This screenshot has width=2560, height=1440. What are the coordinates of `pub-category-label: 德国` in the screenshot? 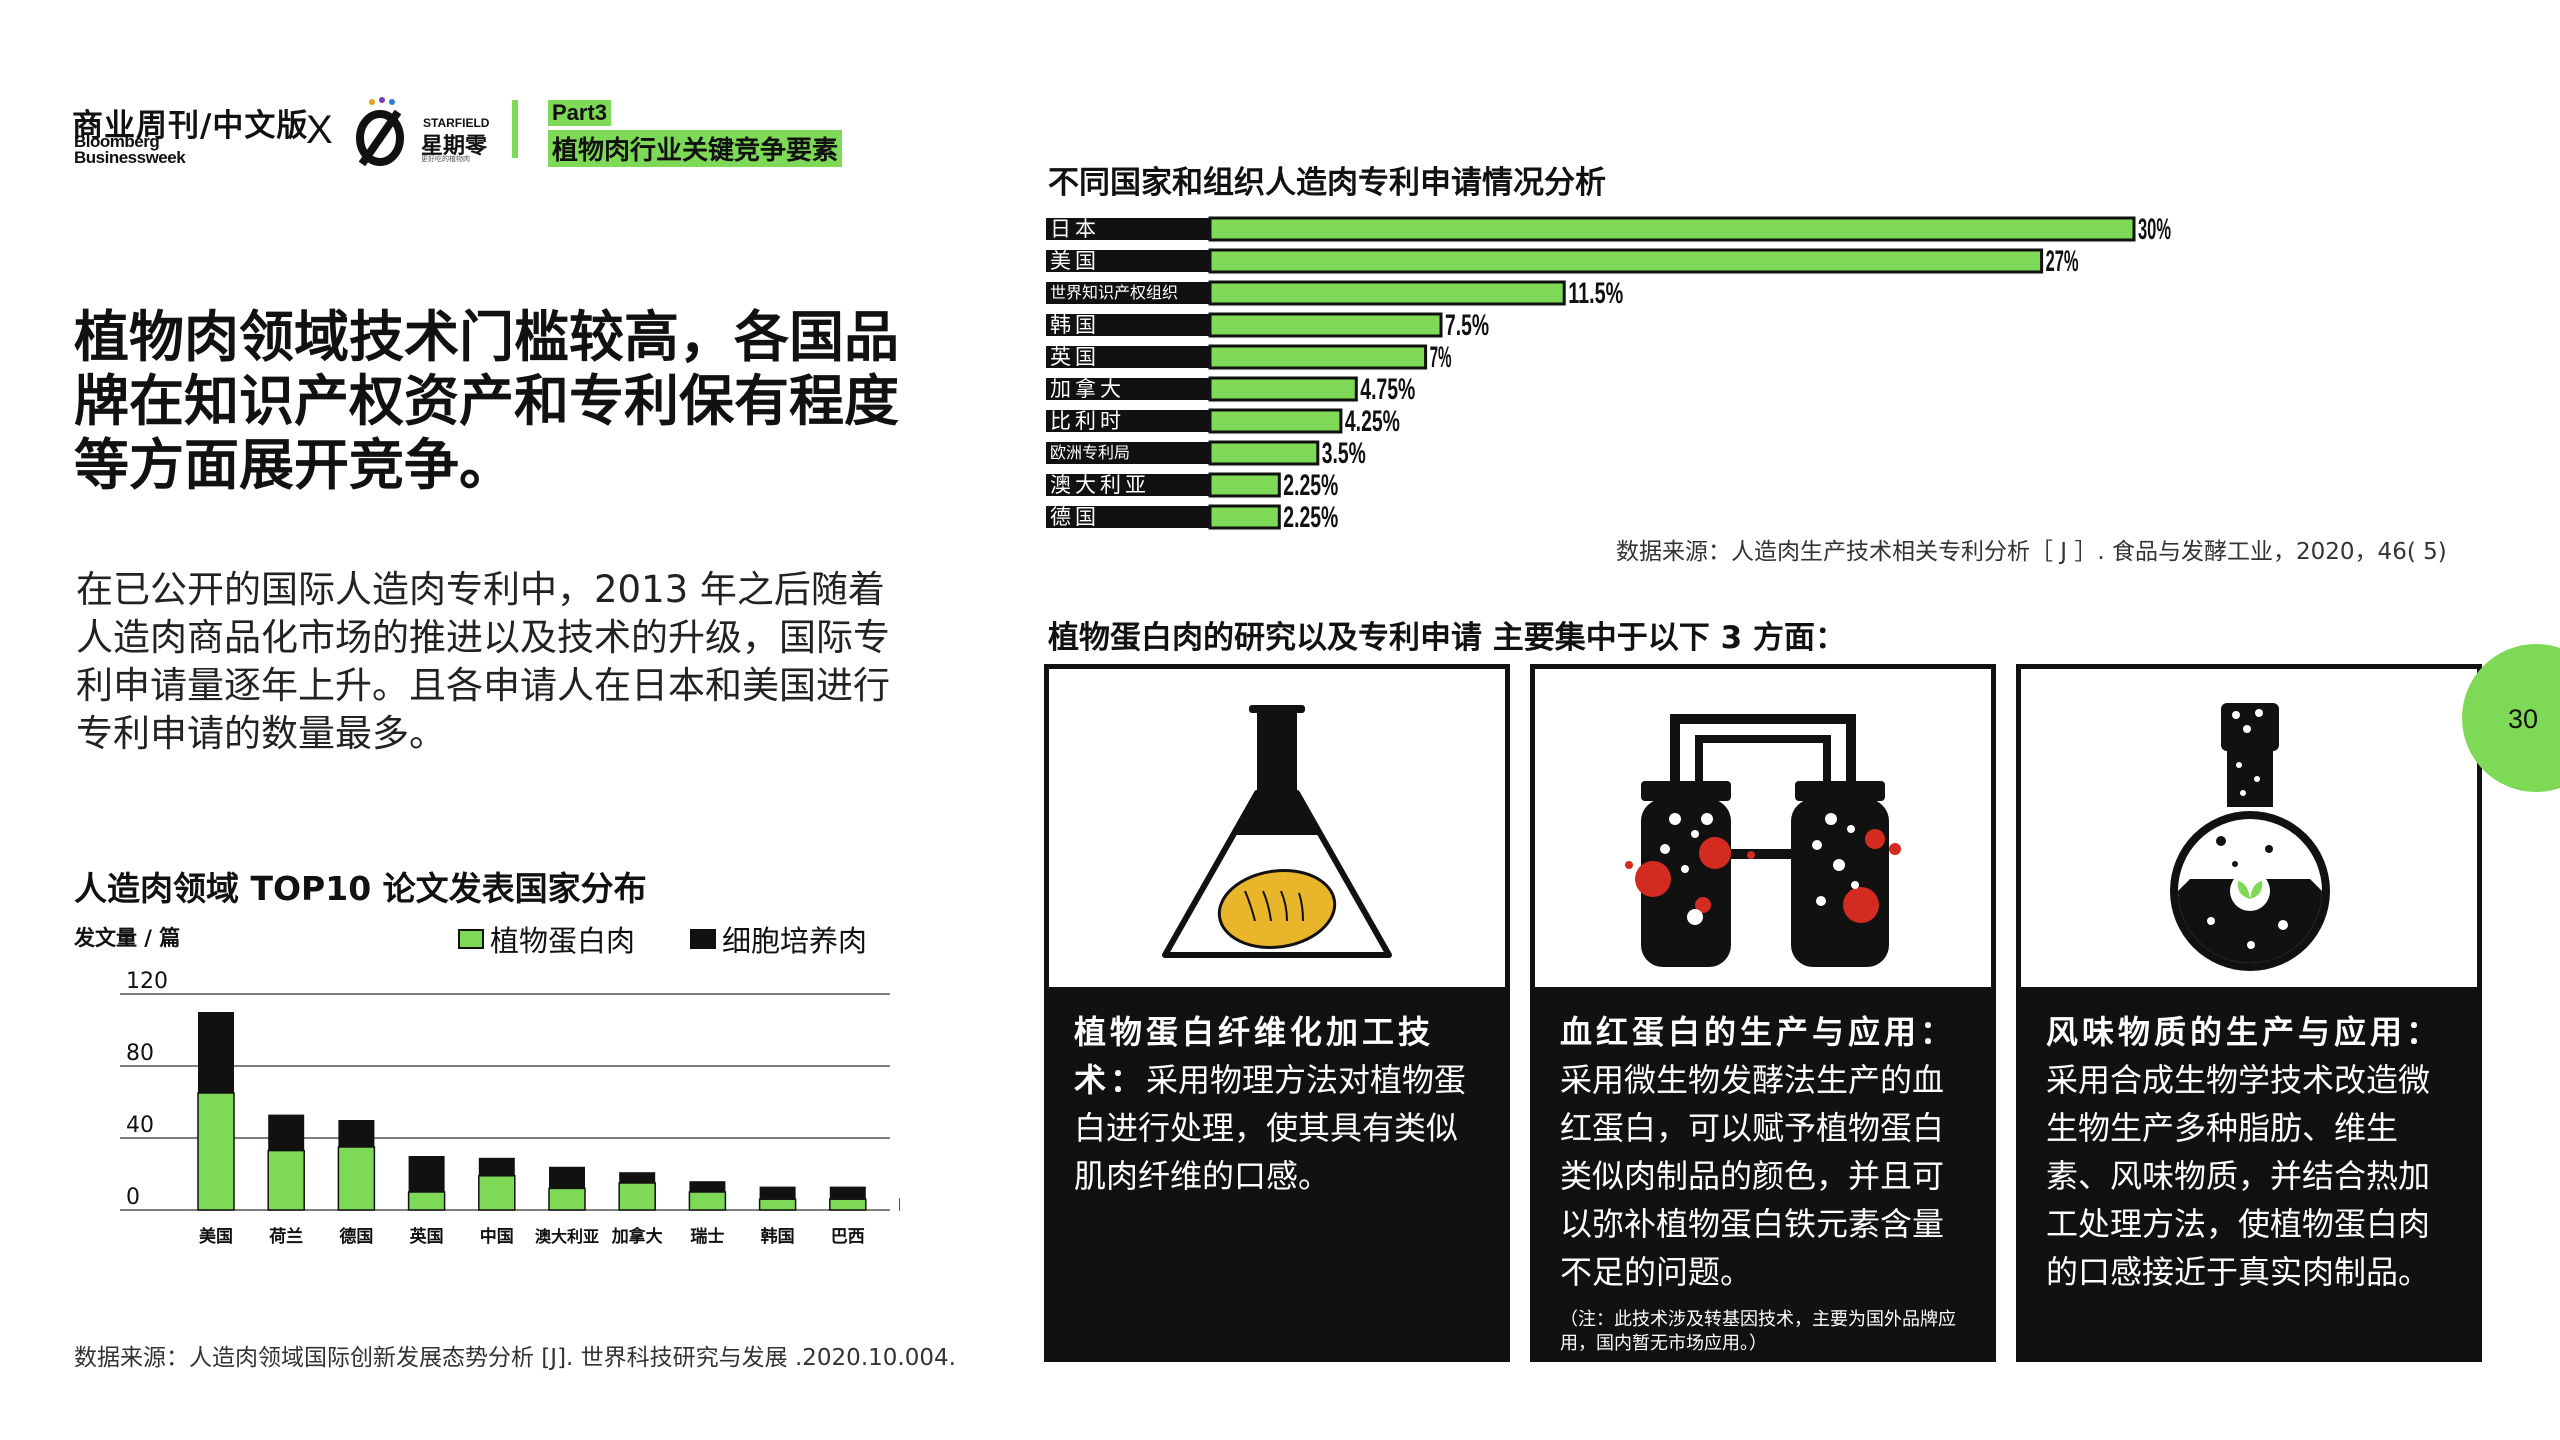 It's located at (356, 1236).